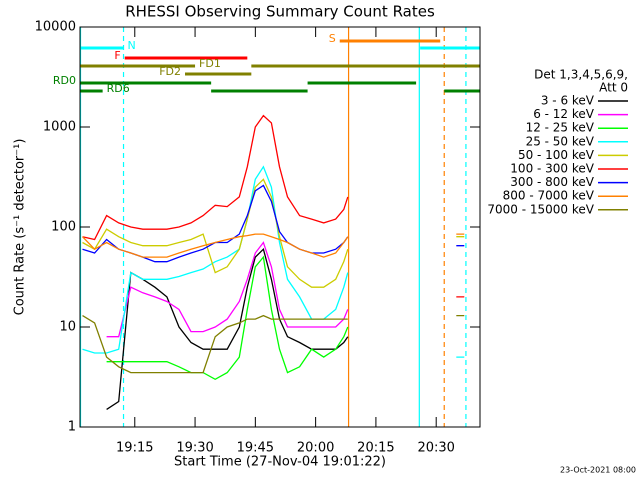 The width and height of the screenshot is (640, 480). I want to click on legend-label: 12 - 25 keV, so click(560, 128).